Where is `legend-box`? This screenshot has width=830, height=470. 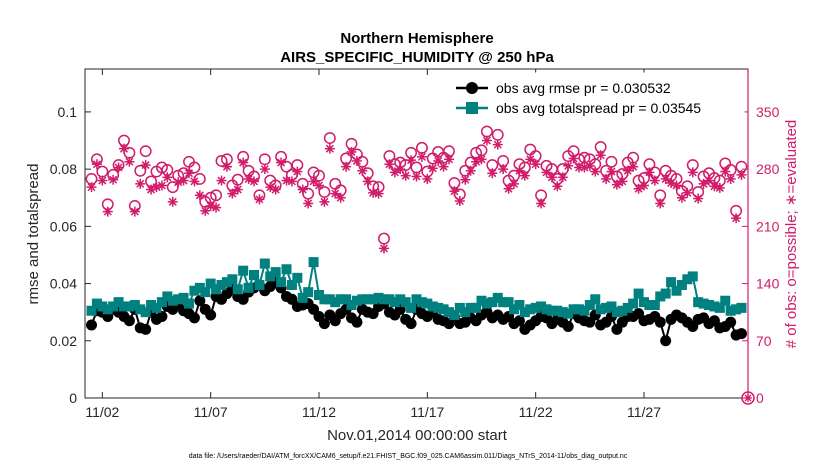
legend-box is located at coordinates (596, 96).